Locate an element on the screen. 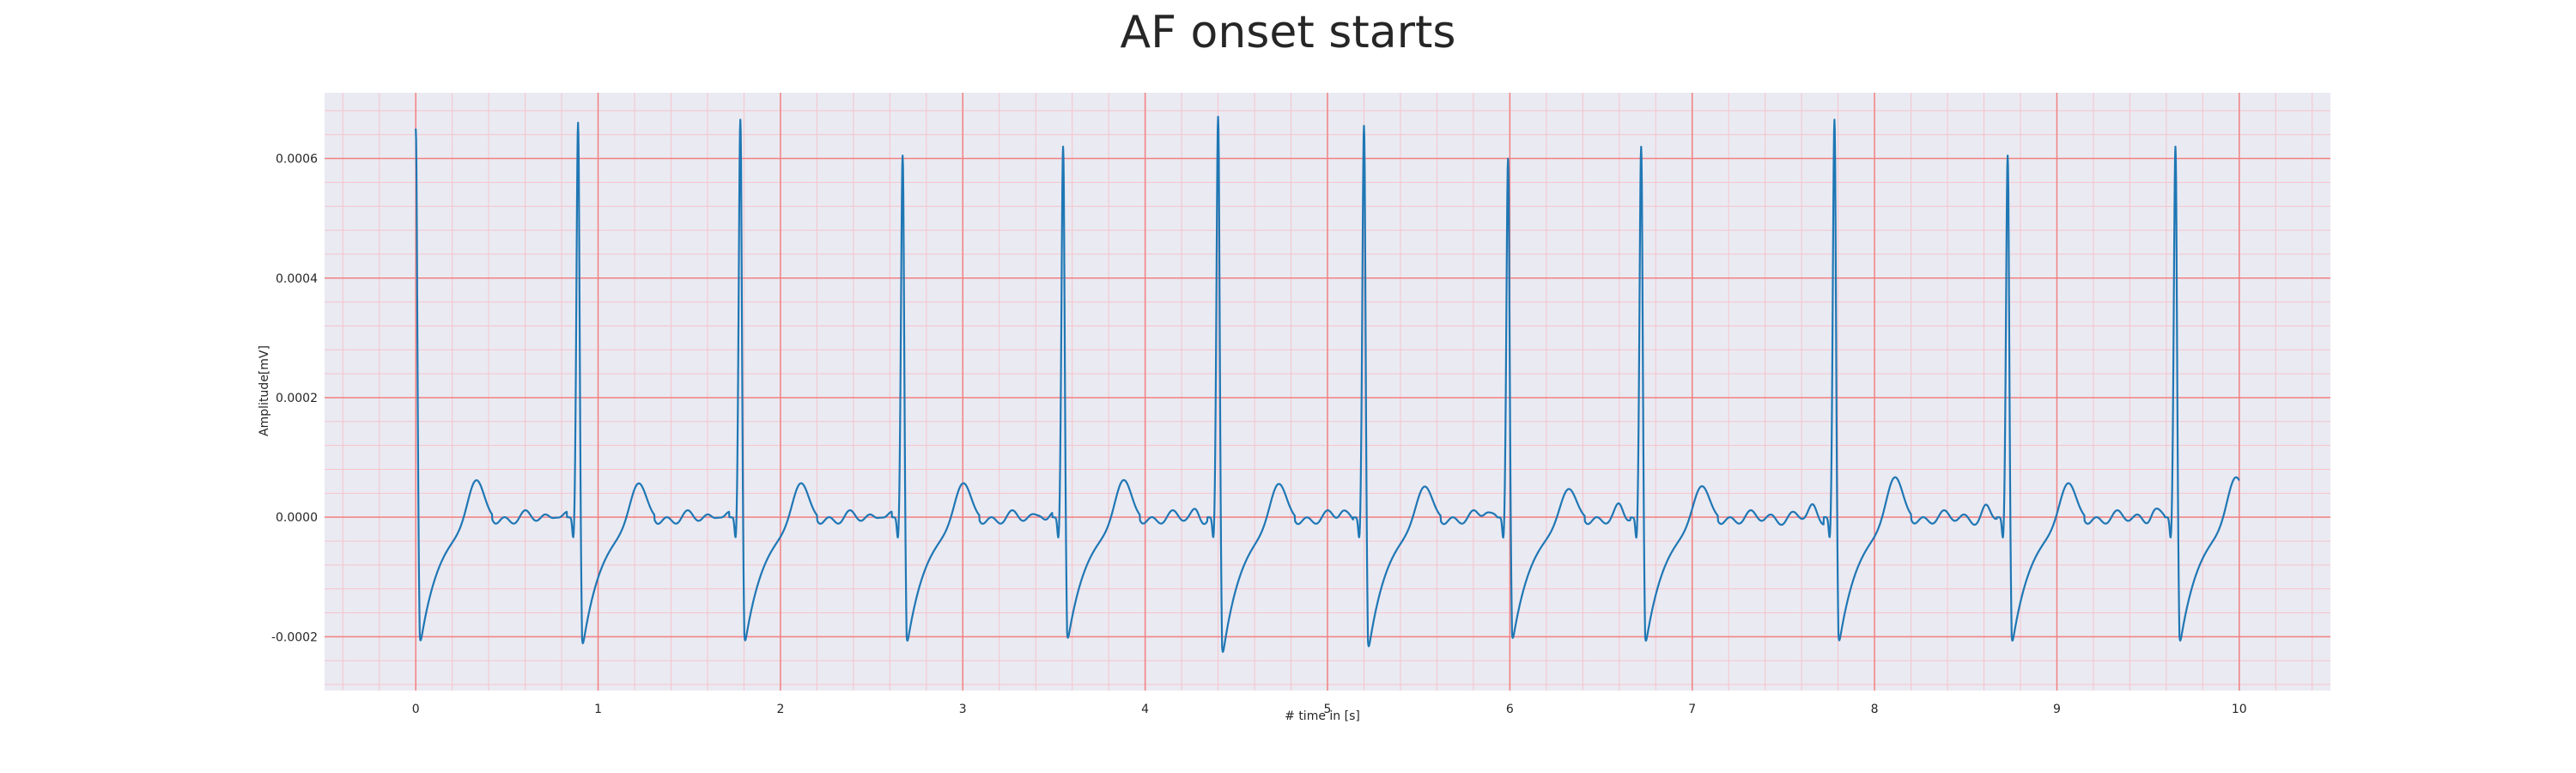 The height and width of the screenshot is (773, 2576). x-axis-label: # time in [s] is located at coordinates (1323, 716).